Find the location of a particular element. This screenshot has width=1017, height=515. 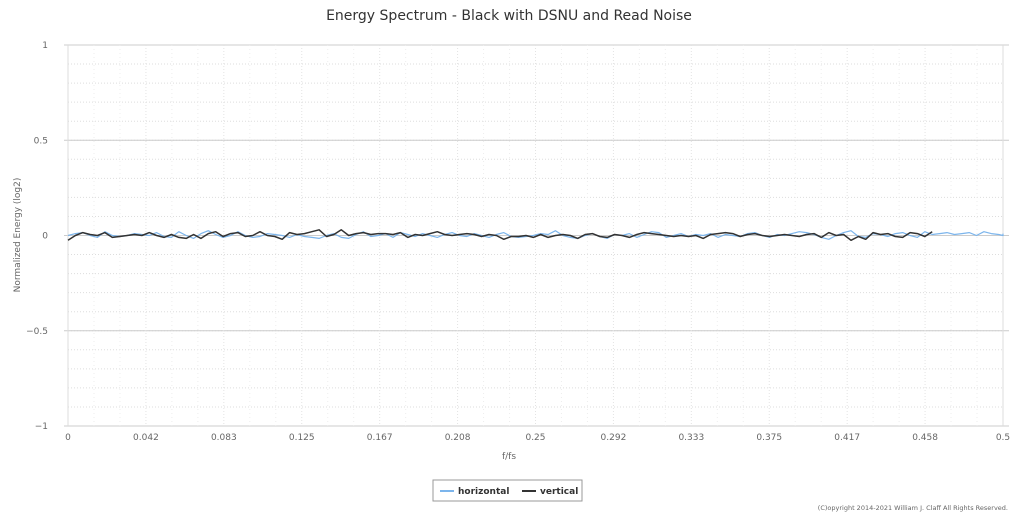

x-tick-label: 0.292 is located at coordinates (614, 438).